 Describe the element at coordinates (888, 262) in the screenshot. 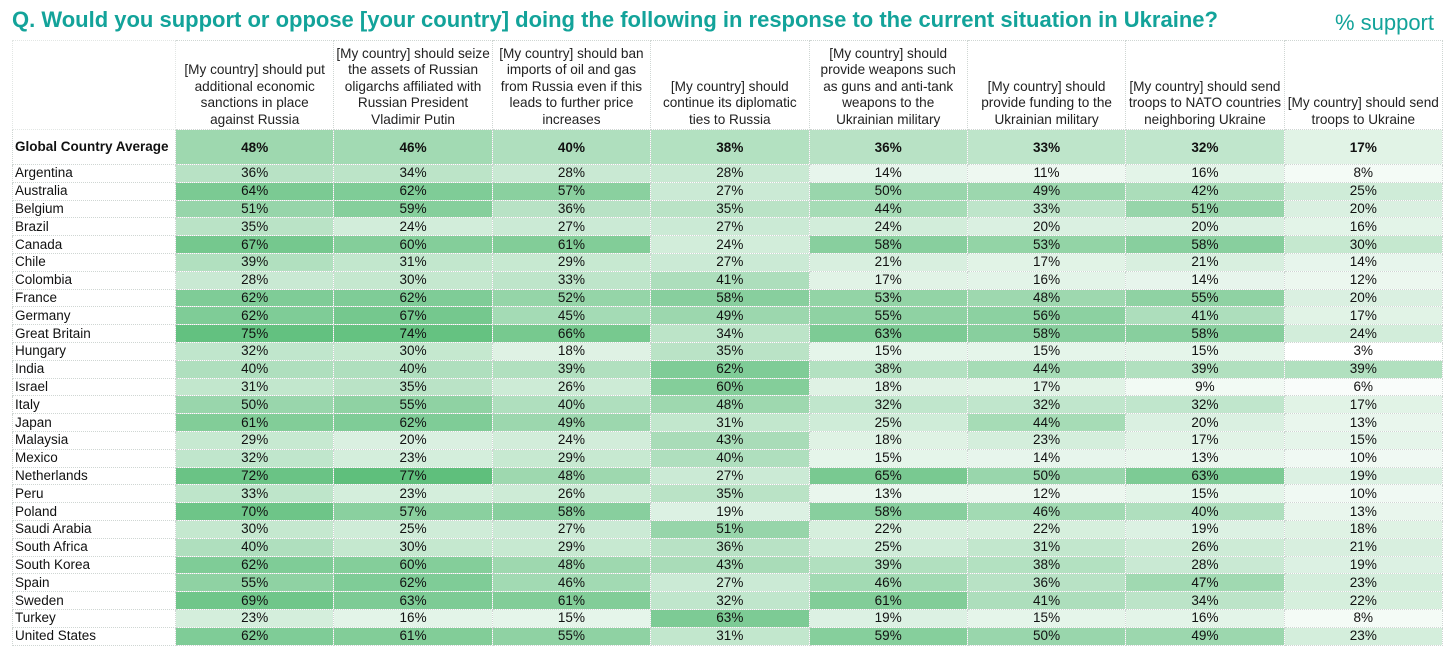

I see `value-cell: 21%` at that location.